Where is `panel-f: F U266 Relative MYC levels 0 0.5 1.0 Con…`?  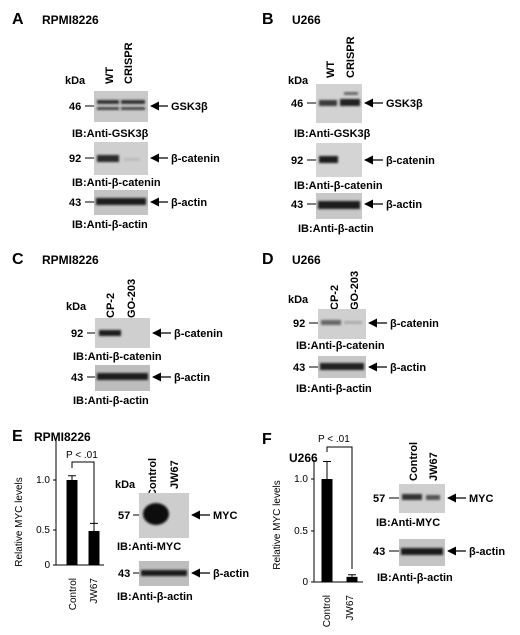 panel-f: F U266 Relative MYC levels 0 0.5 1.0 Con… is located at coordinates (383, 529).